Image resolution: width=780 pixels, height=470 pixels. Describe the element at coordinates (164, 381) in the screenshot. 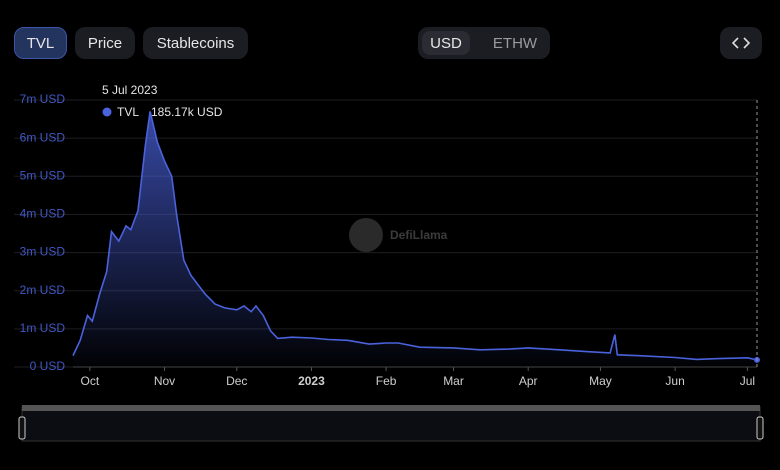

I see `x-tick-label: Nov` at that location.